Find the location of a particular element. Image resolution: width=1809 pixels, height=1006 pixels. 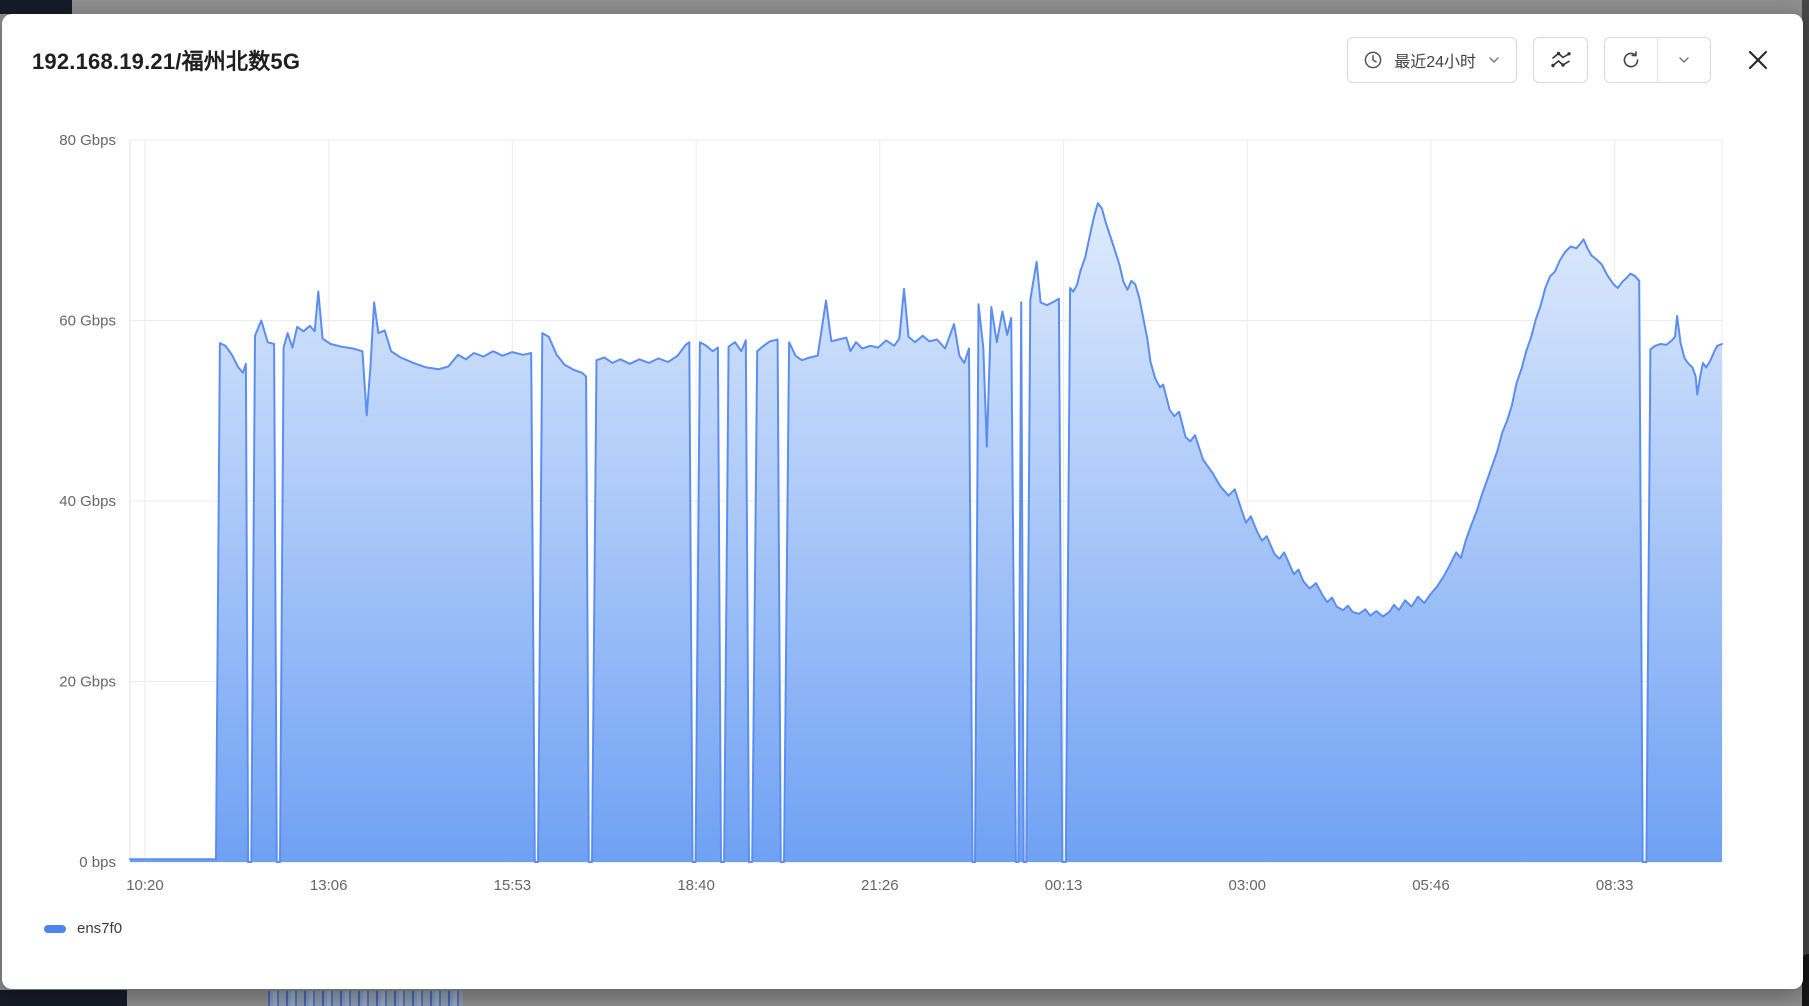

time-range-select: 最近24小时 is located at coordinates (1432, 60).